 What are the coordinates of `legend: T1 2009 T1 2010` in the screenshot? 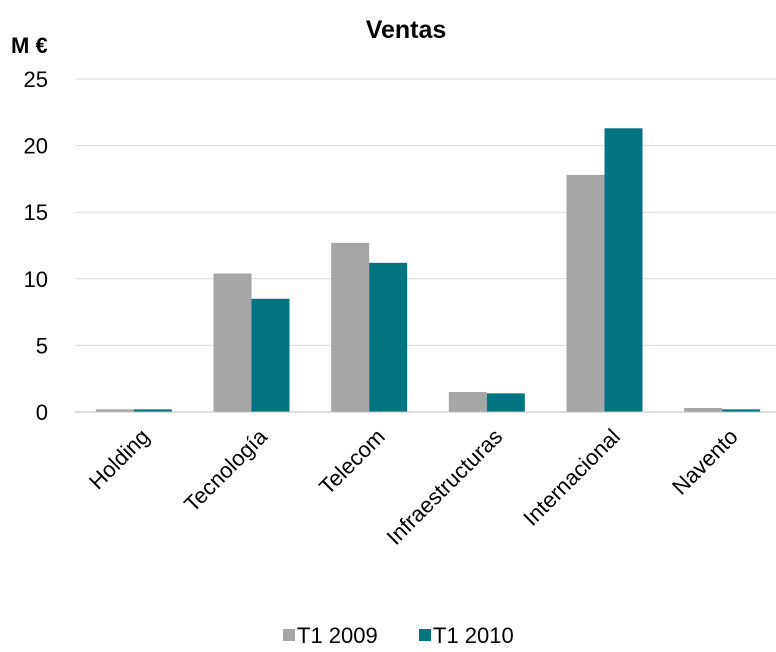 It's located at (398, 635).